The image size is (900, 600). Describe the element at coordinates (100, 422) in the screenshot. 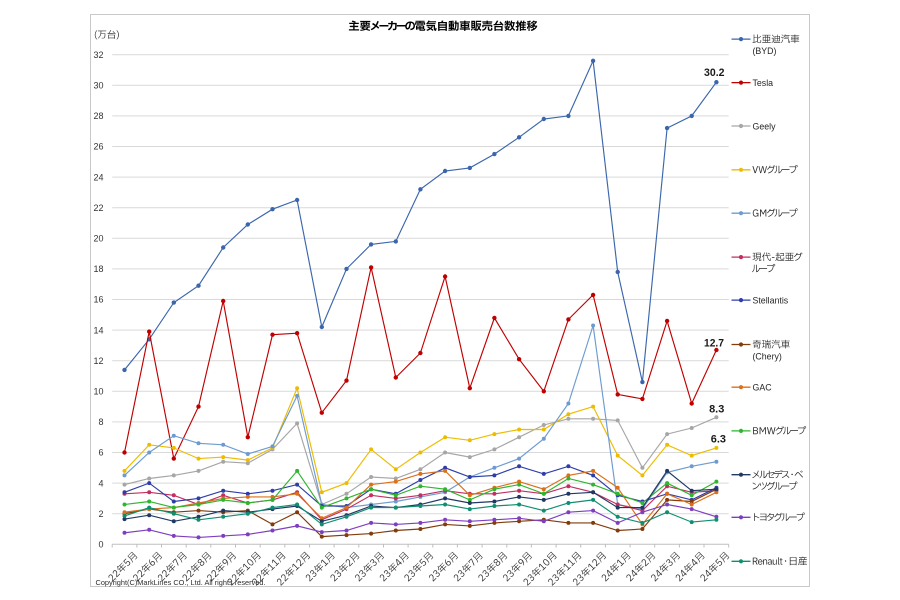

I see `svg-text: 8` at that location.